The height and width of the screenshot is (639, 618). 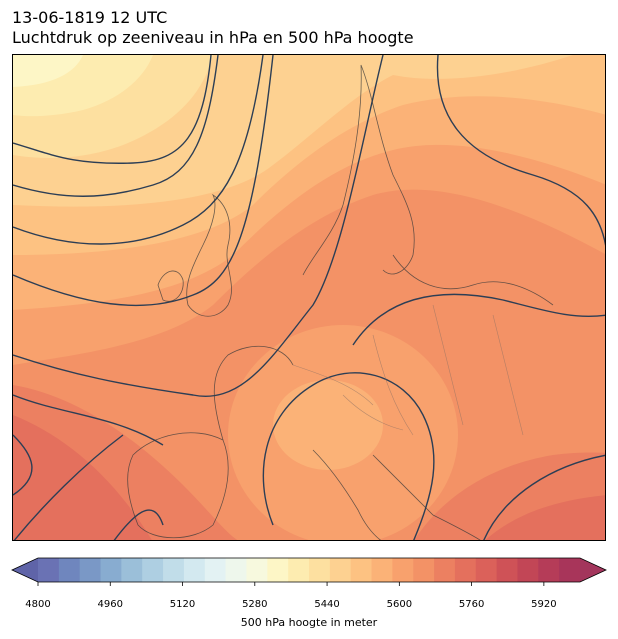 What do you see at coordinates (209, 255) in the screenshot?
I see `coastline-britain` at bounding box center [209, 255].